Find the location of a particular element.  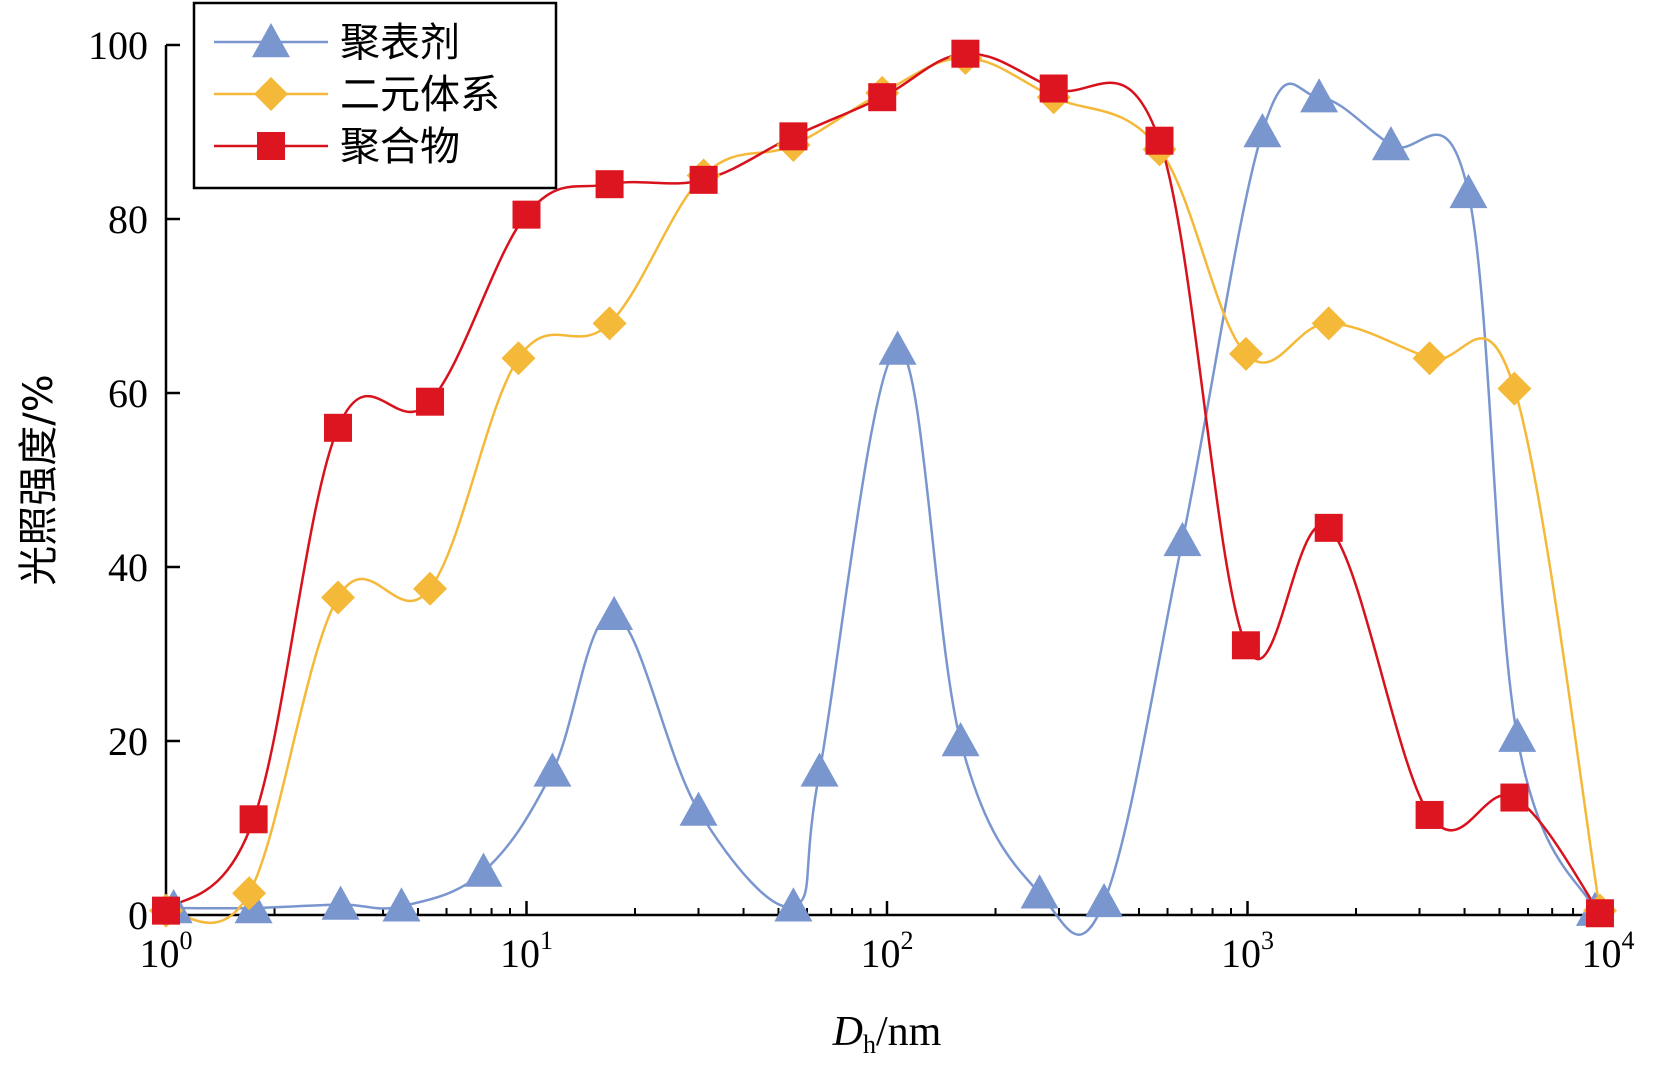

y-tick-label: 80 is located at coordinates (128, 219).